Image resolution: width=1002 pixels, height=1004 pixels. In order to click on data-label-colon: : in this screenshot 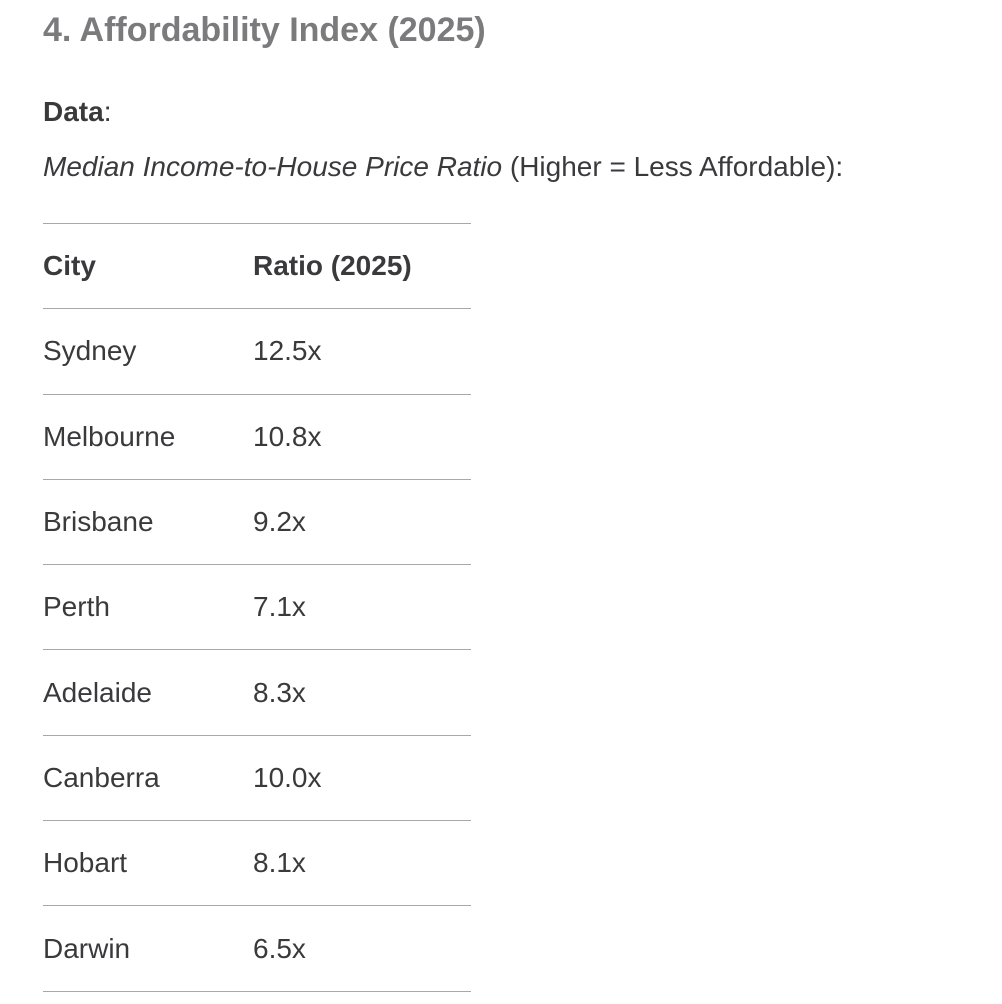, I will do `click(107, 111)`.